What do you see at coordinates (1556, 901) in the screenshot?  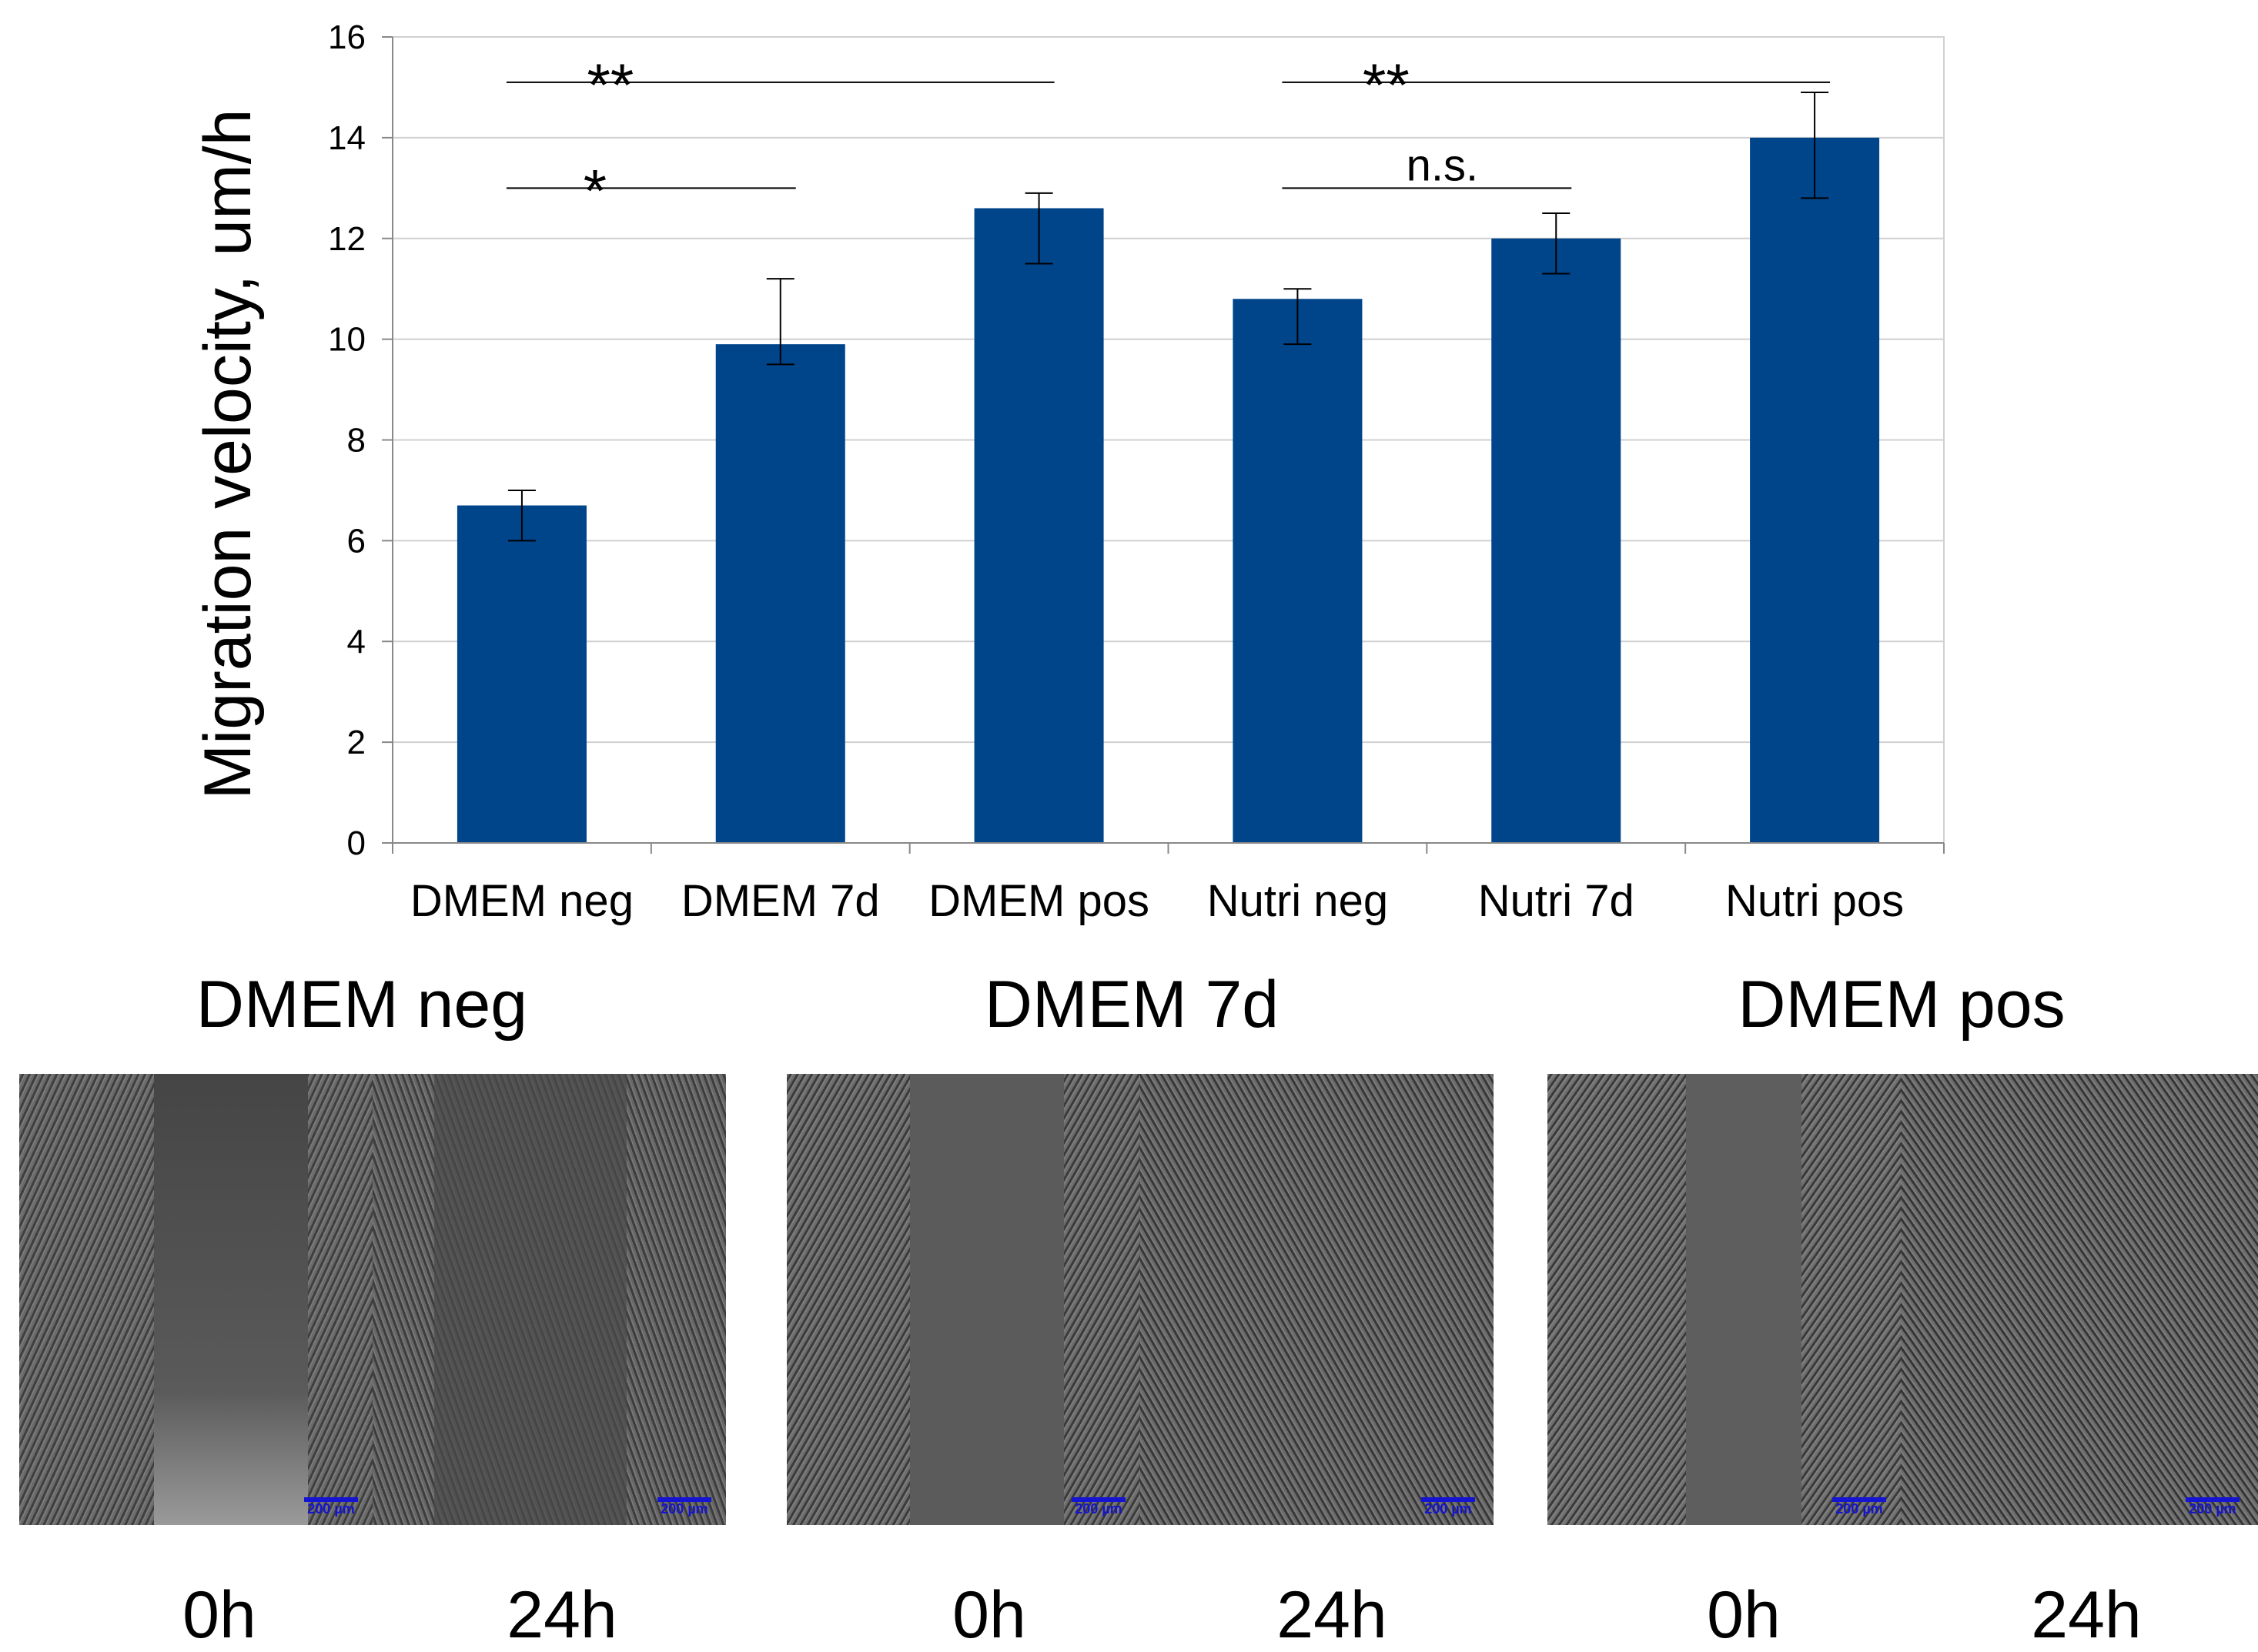 I see `x-tick-label: Nutri 7d` at bounding box center [1556, 901].